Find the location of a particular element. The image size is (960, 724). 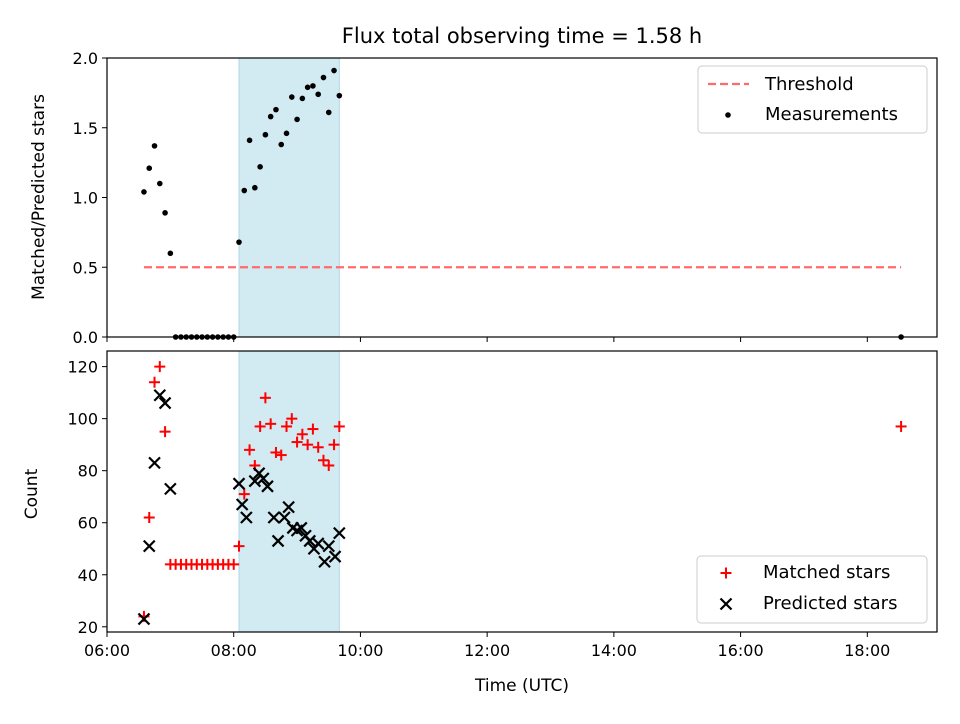

bottom-y-ticks: 20 40 60 80 100 120 is located at coordinates (87, 497).